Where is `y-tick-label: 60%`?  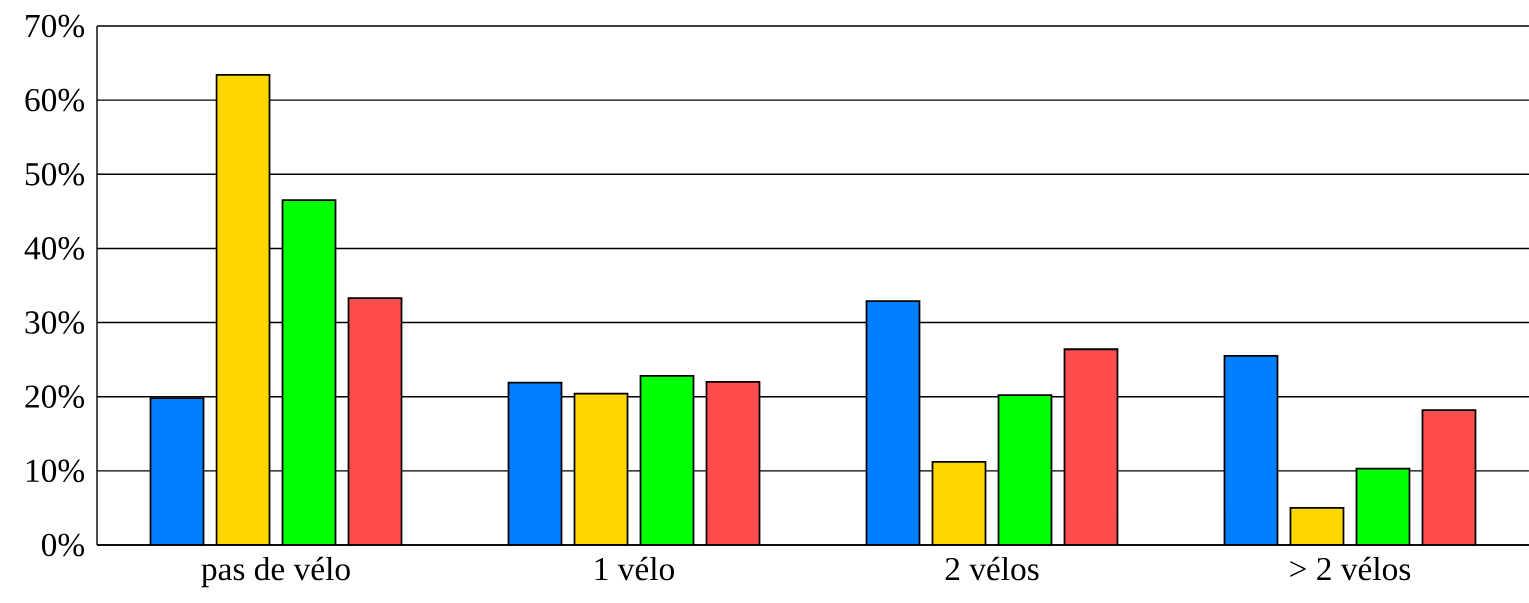 y-tick-label: 60% is located at coordinates (55, 100).